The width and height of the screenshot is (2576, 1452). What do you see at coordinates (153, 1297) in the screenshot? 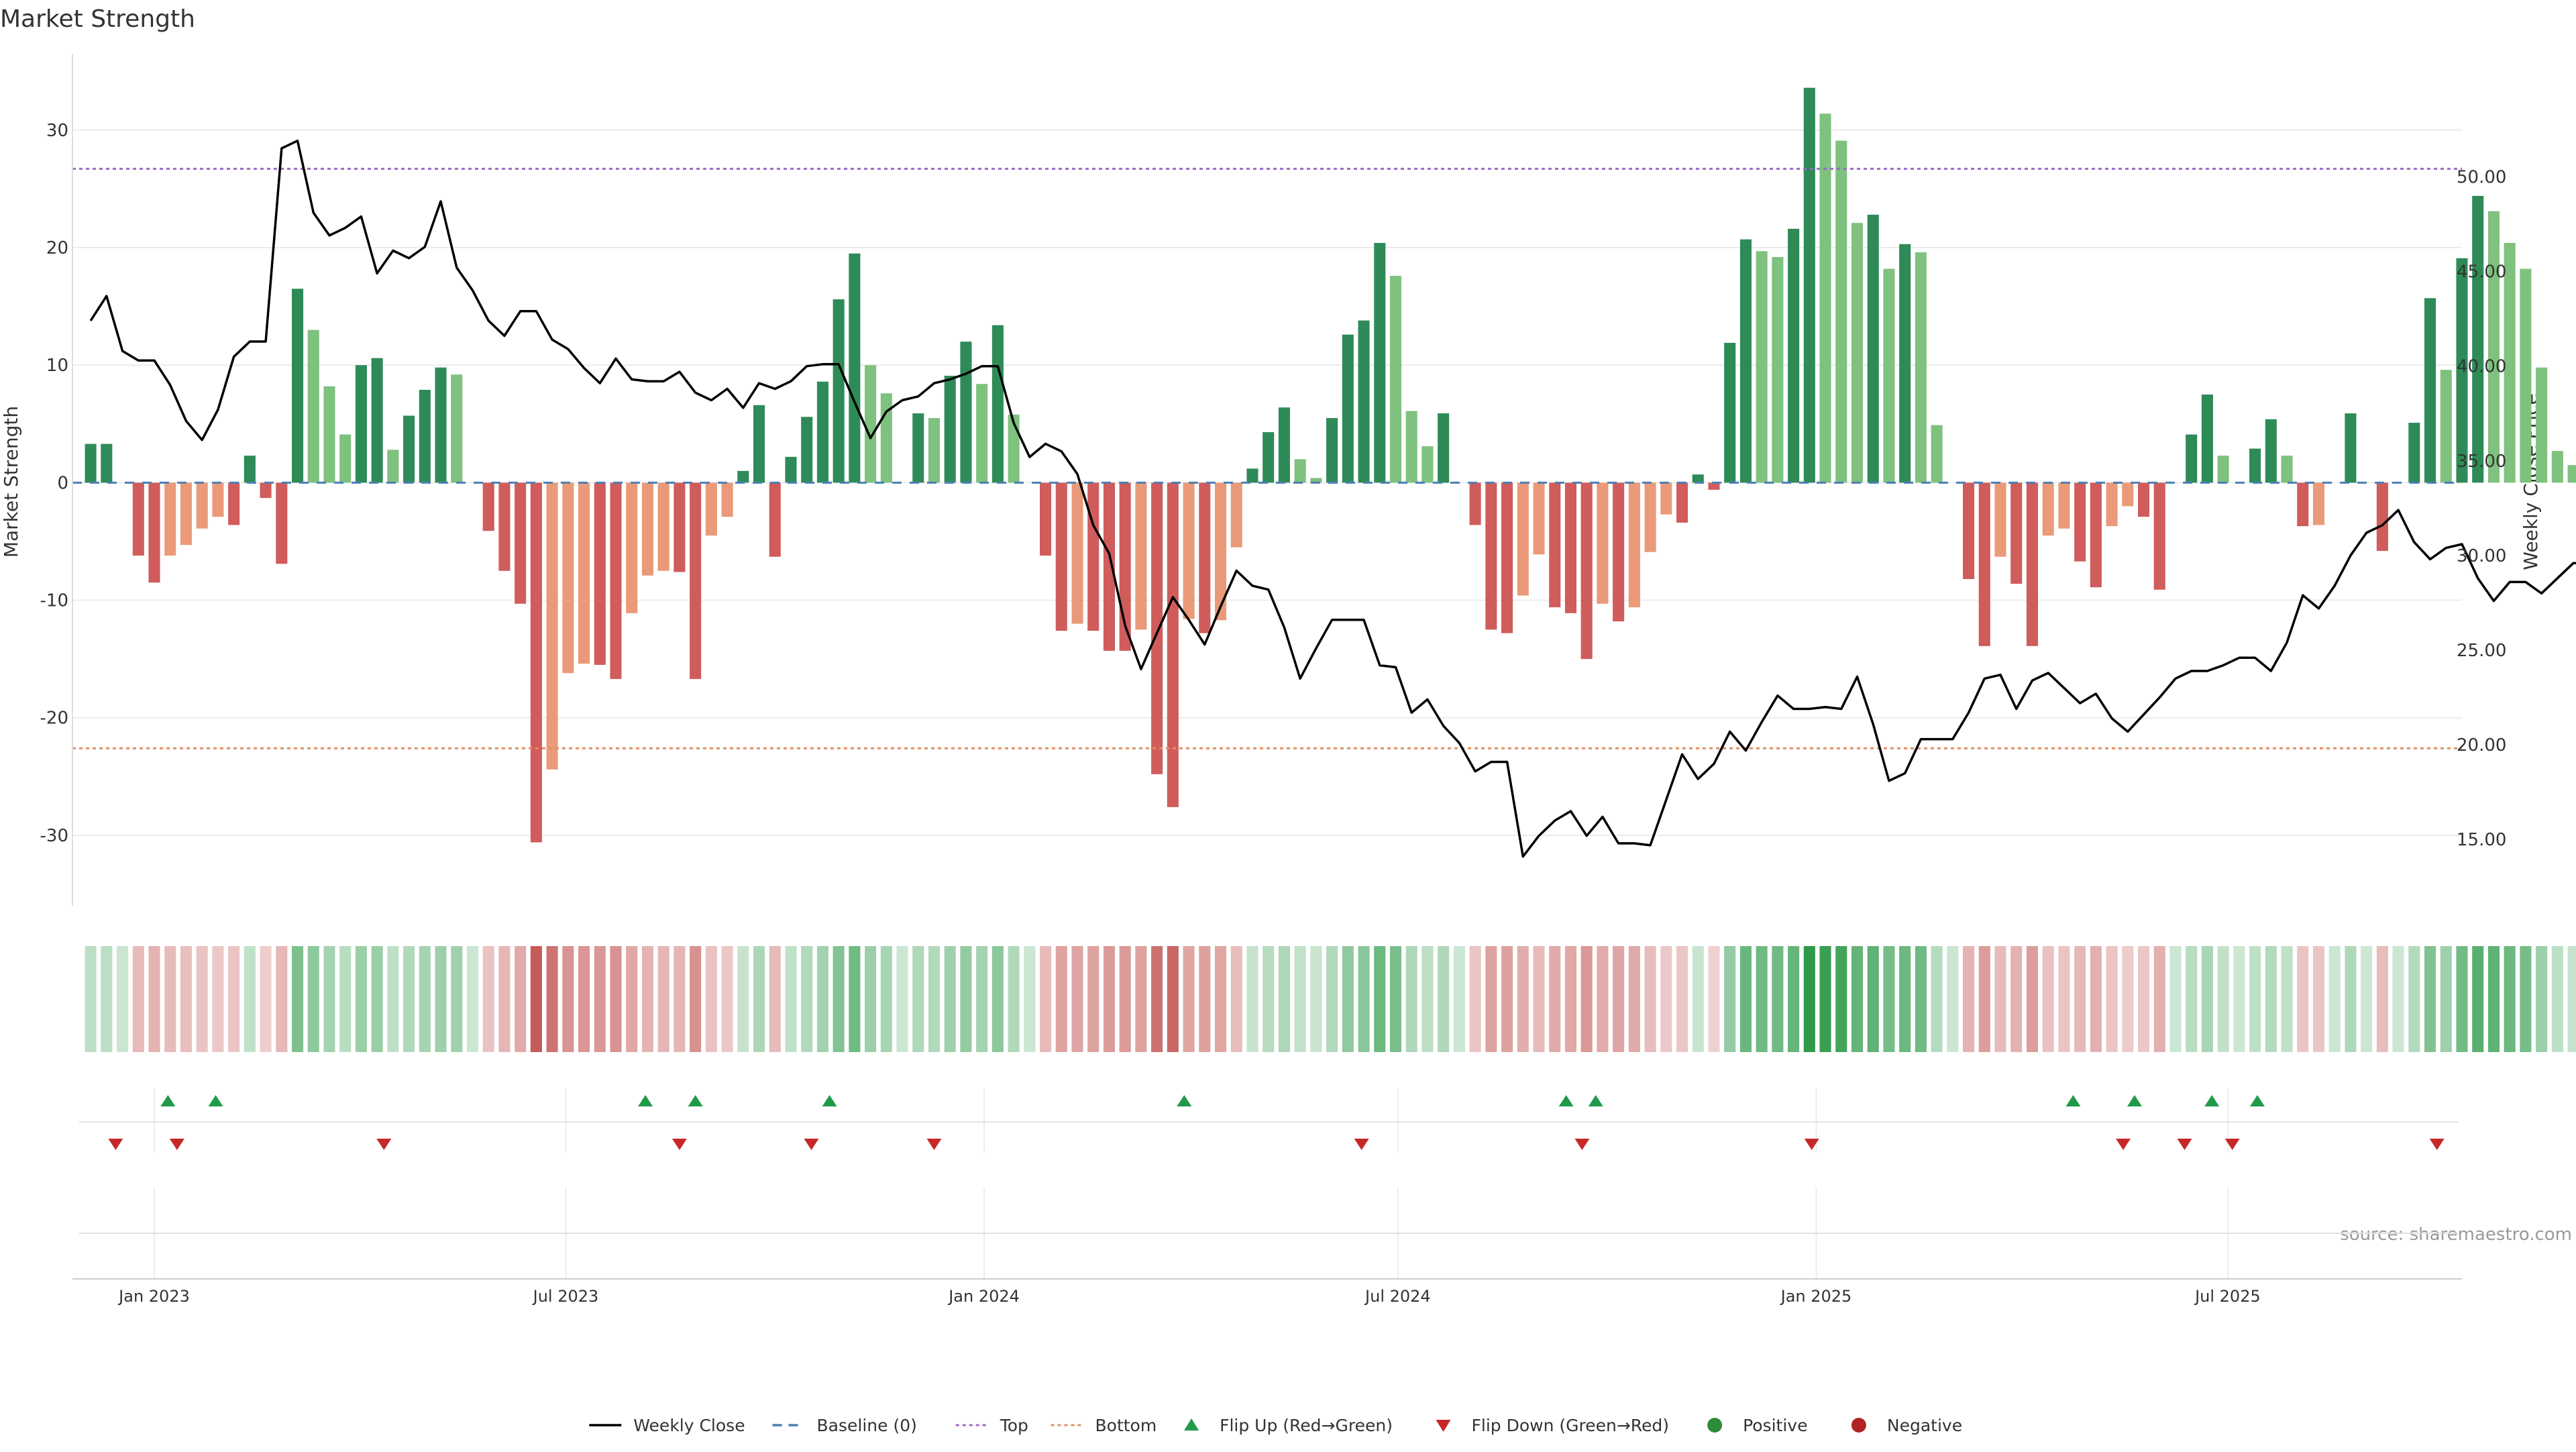
I see `x-tick-label: Jan 2023` at bounding box center [153, 1297].